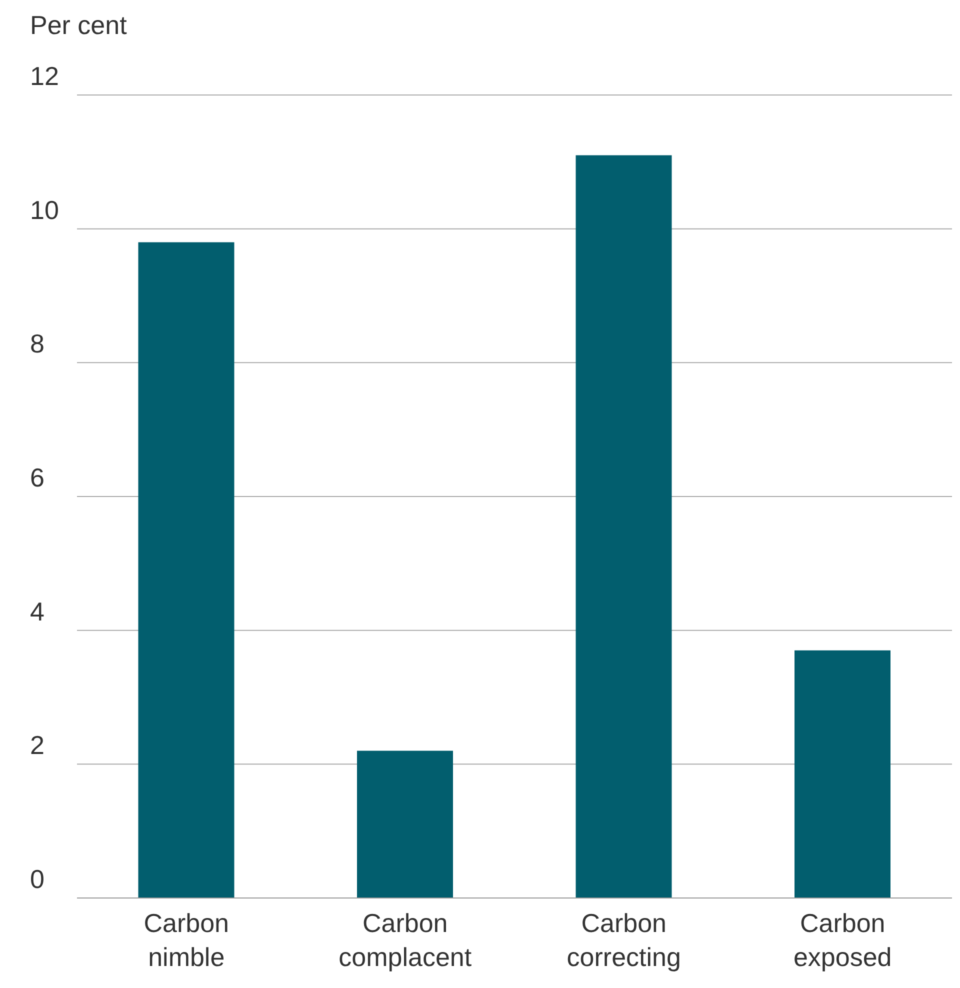 This screenshot has height=988, width=960. Describe the element at coordinates (37, 477) in the screenshot. I see `y-tick-label: 6` at that location.